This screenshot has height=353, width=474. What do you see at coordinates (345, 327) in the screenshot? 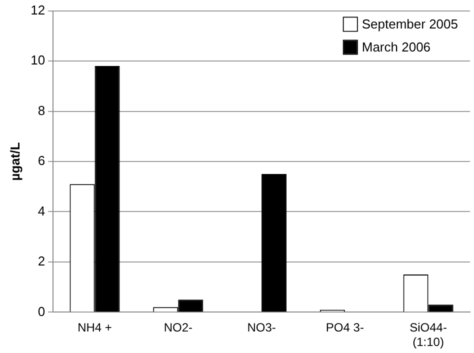
I see `x-tick-label: PO4 3-` at bounding box center [345, 327].